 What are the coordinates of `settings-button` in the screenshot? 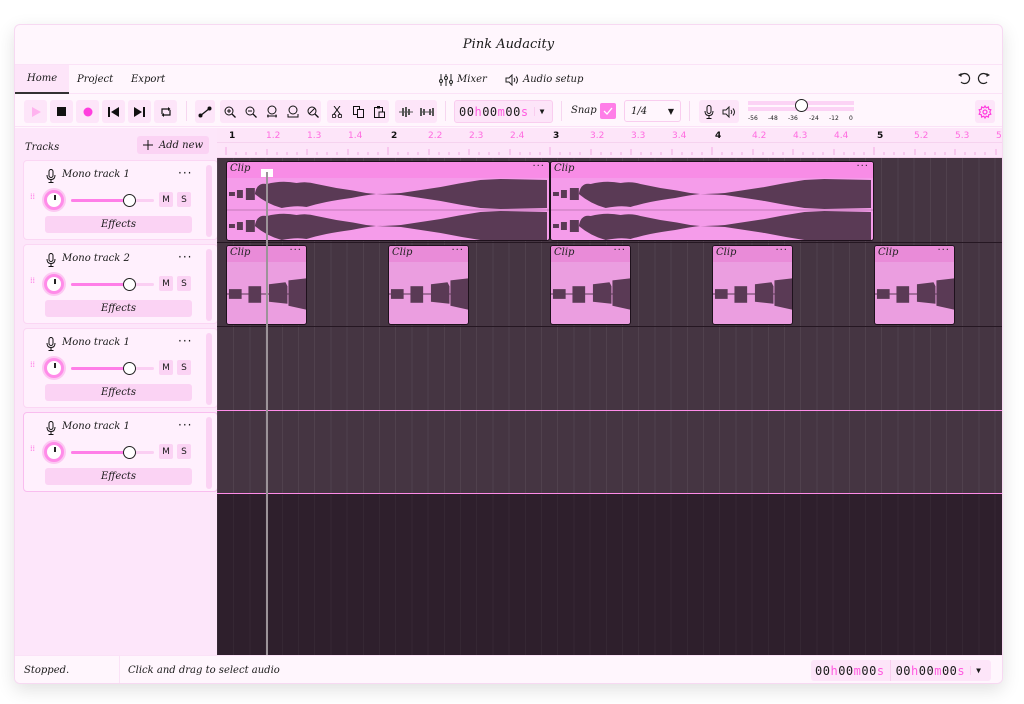 It's located at (985, 111).